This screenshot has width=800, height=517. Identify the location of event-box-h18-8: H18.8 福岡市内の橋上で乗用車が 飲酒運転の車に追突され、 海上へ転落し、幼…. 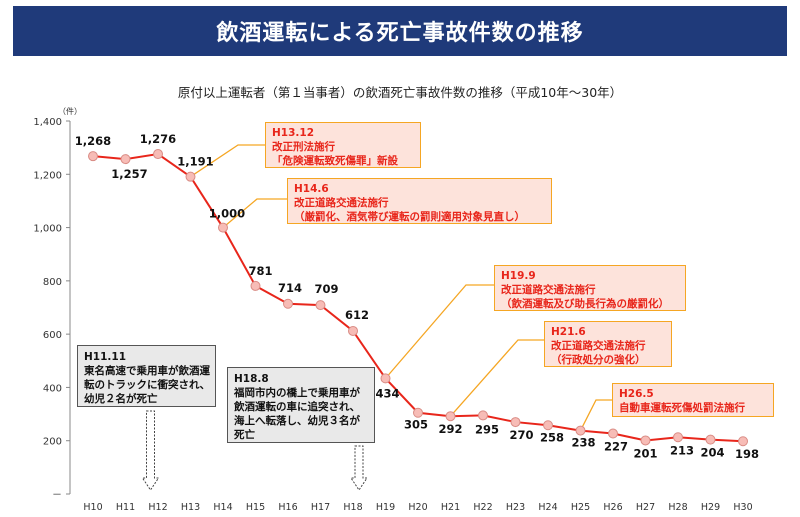
(301, 405).